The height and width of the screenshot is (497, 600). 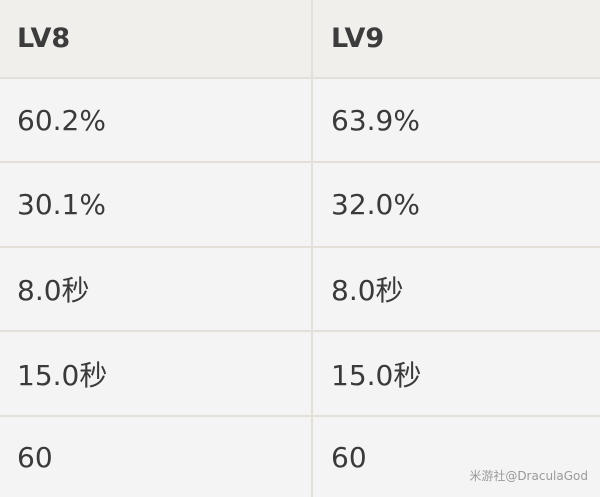 I want to click on watermark: 米游社@DraculaGod, so click(x=528, y=476).